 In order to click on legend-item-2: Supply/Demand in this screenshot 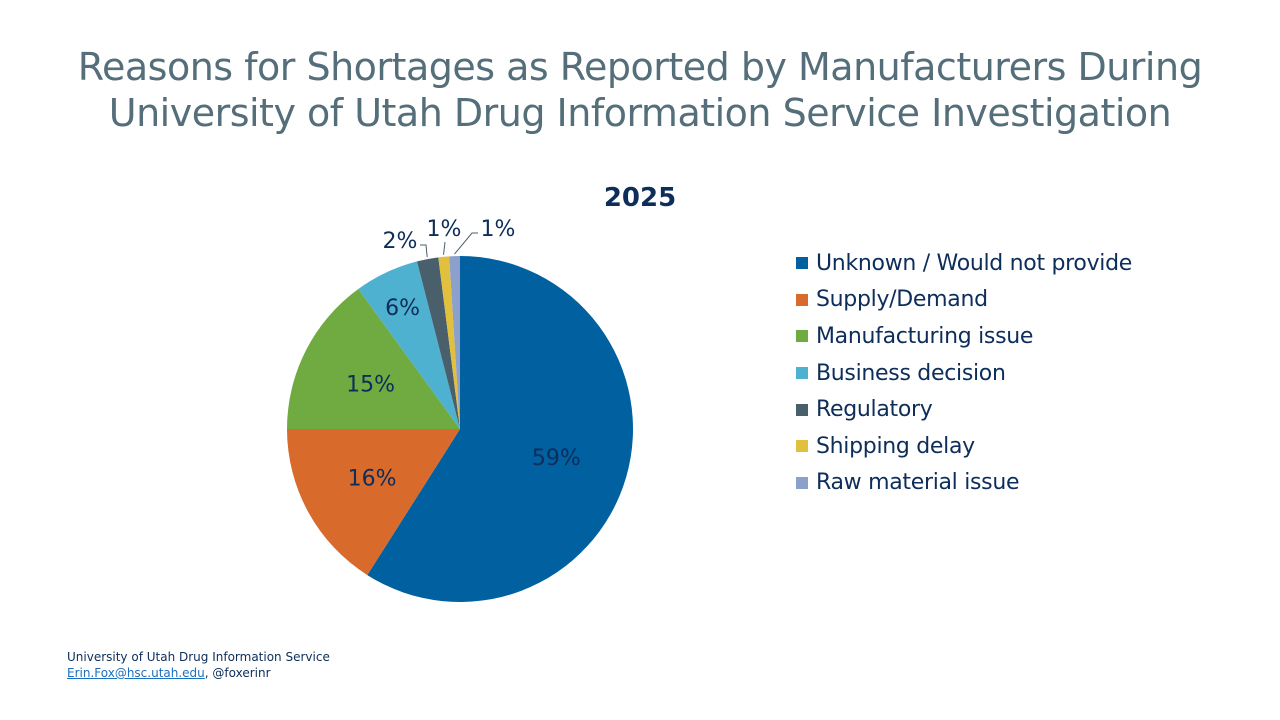, I will do `click(964, 300)`.